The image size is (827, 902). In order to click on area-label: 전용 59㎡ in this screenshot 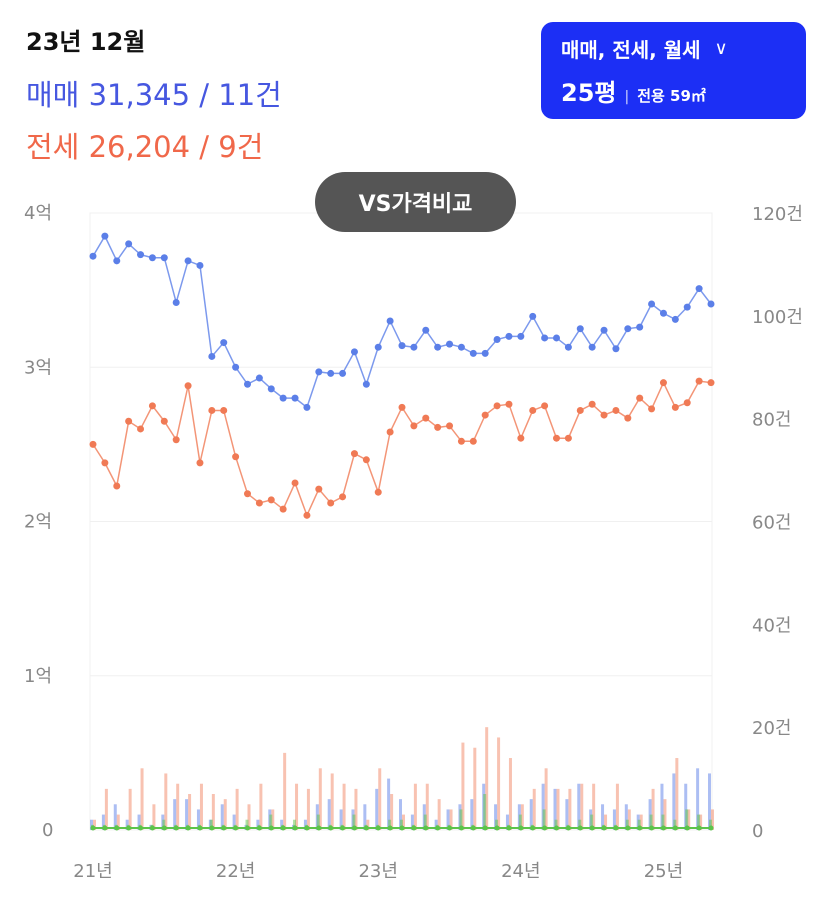, I will do `click(671, 96)`.